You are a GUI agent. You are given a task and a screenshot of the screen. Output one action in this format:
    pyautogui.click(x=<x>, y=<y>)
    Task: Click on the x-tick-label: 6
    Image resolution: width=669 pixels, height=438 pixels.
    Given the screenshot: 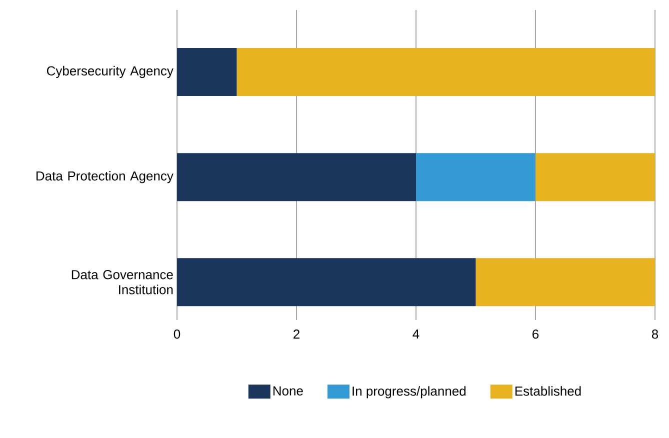 What is the action you would take?
    pyautogui.click(x=535, y=334)
    